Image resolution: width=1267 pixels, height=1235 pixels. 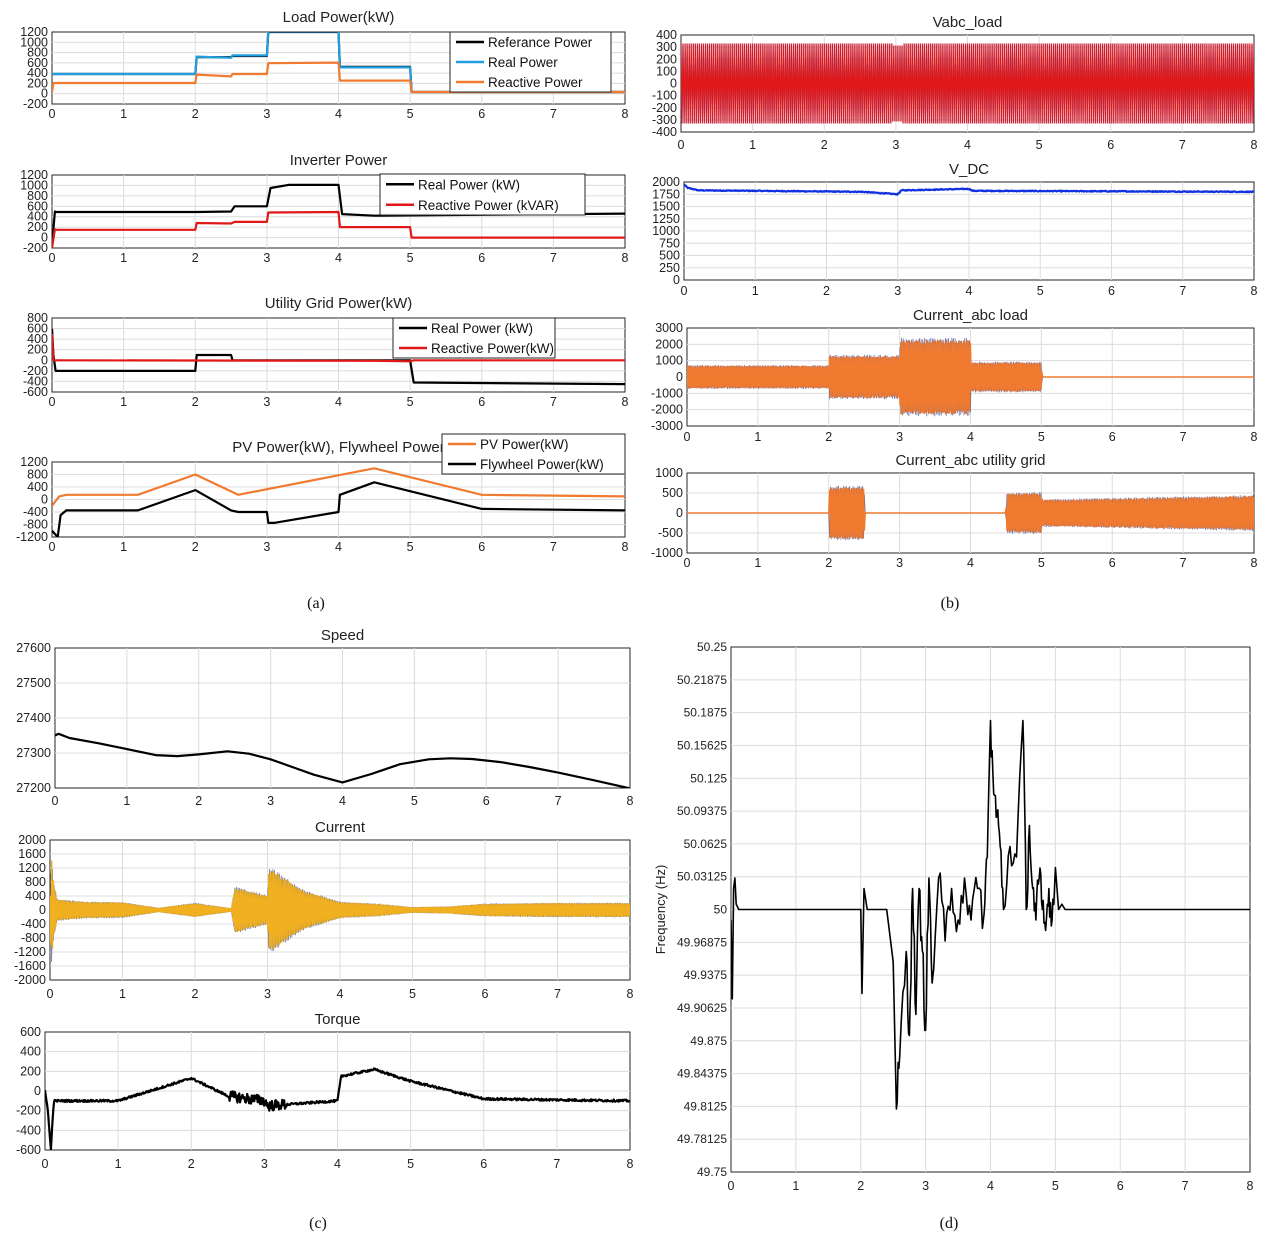 What do you see at coordinates (702, 942) in the screenshot?
I see `y-tick-label: 49.96875` at bounding box center [702, 942].